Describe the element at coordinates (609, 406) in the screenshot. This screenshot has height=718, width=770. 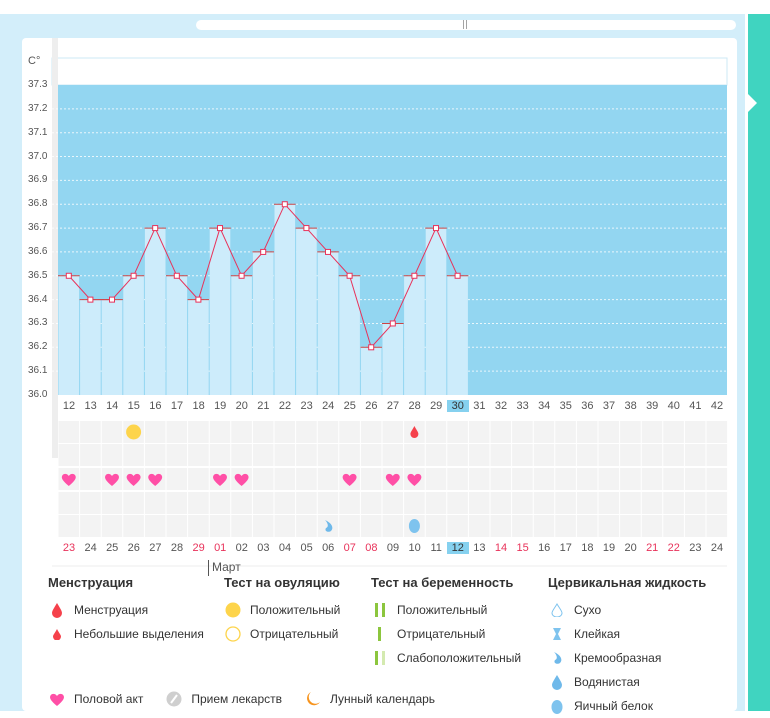
I see `cycle-day-label: 37` at that location.